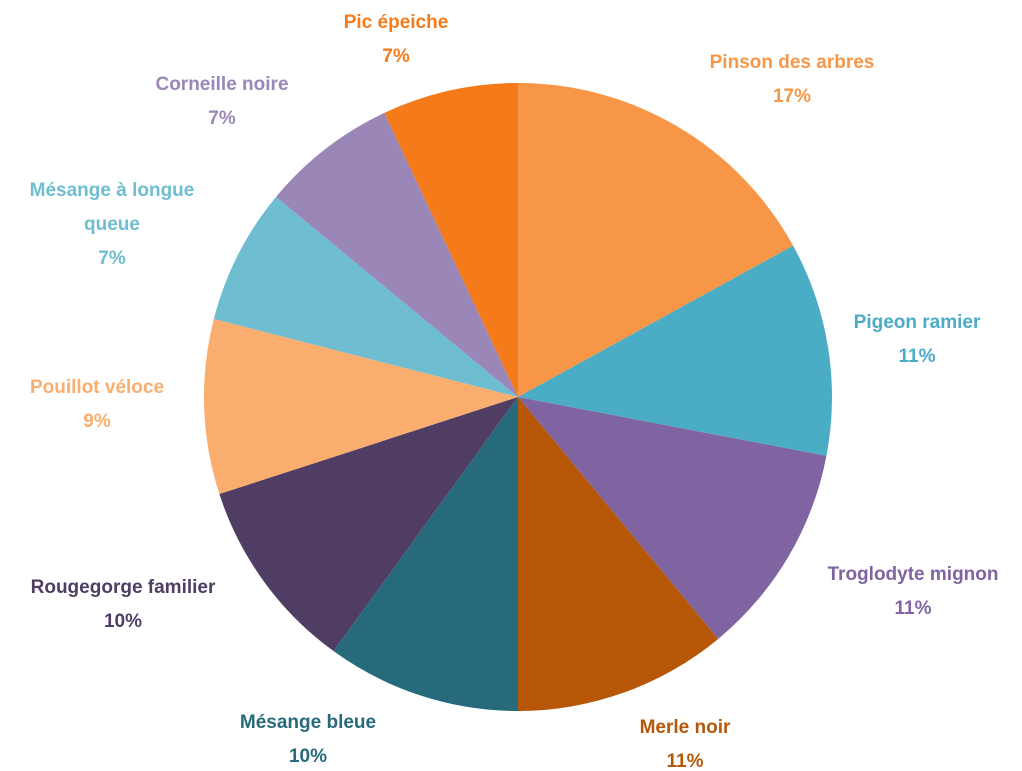  Describe the element at coordinates (308, 722) in the screenshot. I see `category-label: Mésange bleue` at that location.